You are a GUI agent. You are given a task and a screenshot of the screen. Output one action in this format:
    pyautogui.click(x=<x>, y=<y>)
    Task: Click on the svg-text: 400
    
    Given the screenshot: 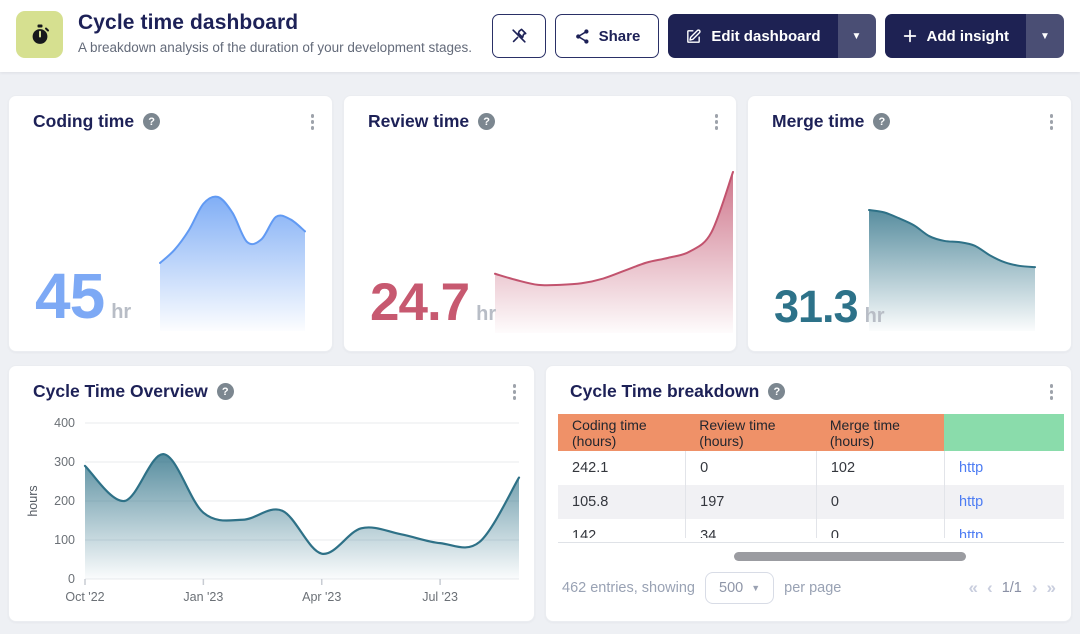 What is the action you would take?
    pyautogui.click(x=64, y=423)
    